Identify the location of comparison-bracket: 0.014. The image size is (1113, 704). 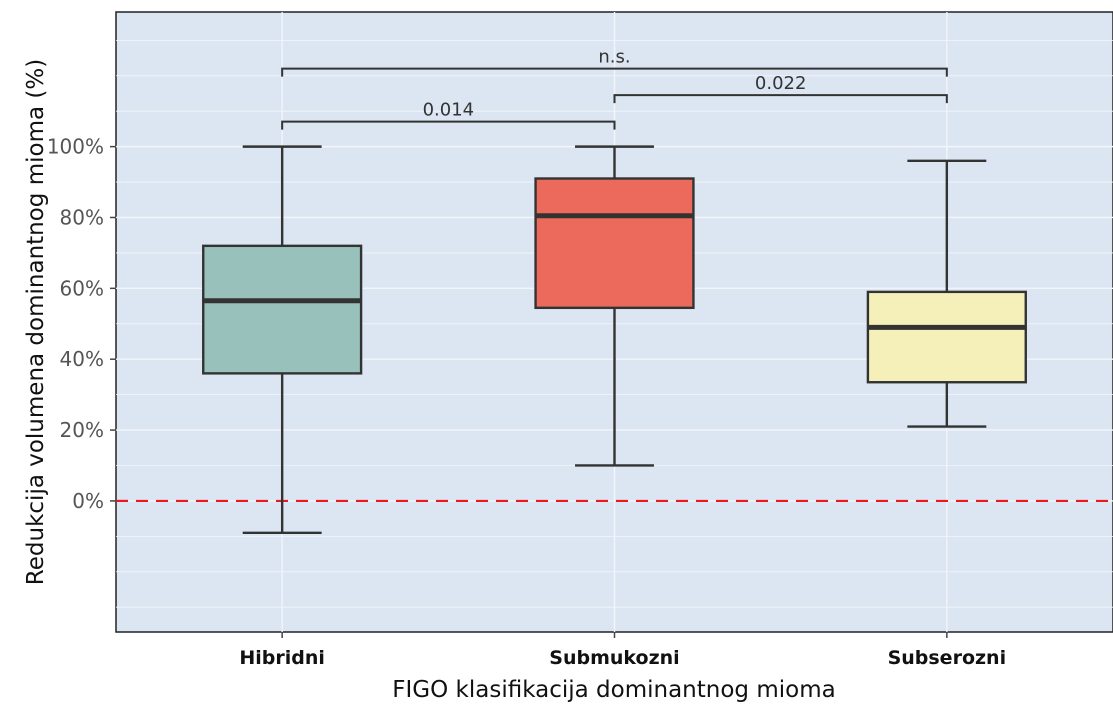
(448, 115).